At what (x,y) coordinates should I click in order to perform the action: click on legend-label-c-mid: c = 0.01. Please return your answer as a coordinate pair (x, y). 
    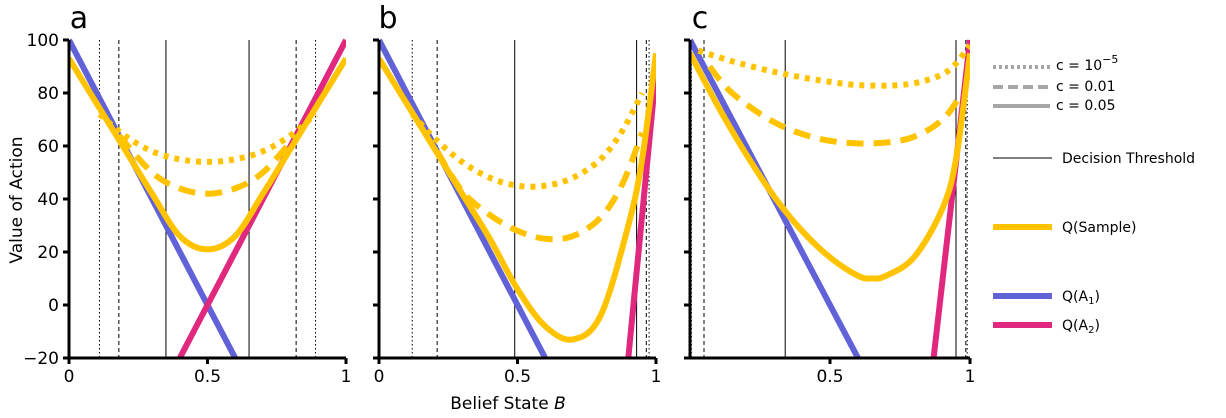
    Looking at the image, I should click on (1086, 87).